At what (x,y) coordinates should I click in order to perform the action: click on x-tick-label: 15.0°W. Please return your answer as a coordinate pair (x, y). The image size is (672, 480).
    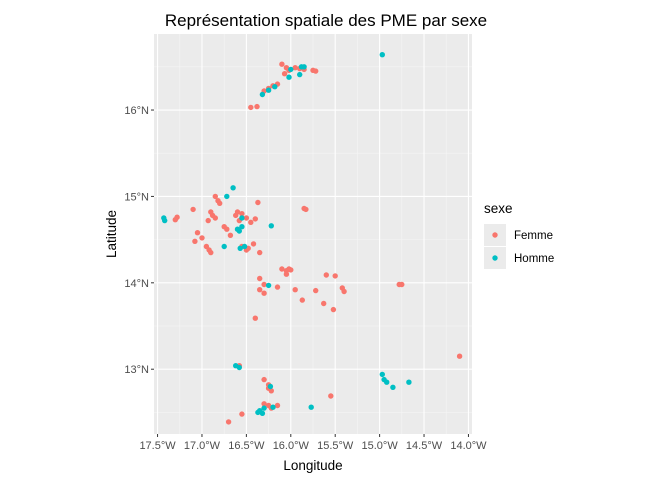
    Looking at the image, I should click on (380, 446).